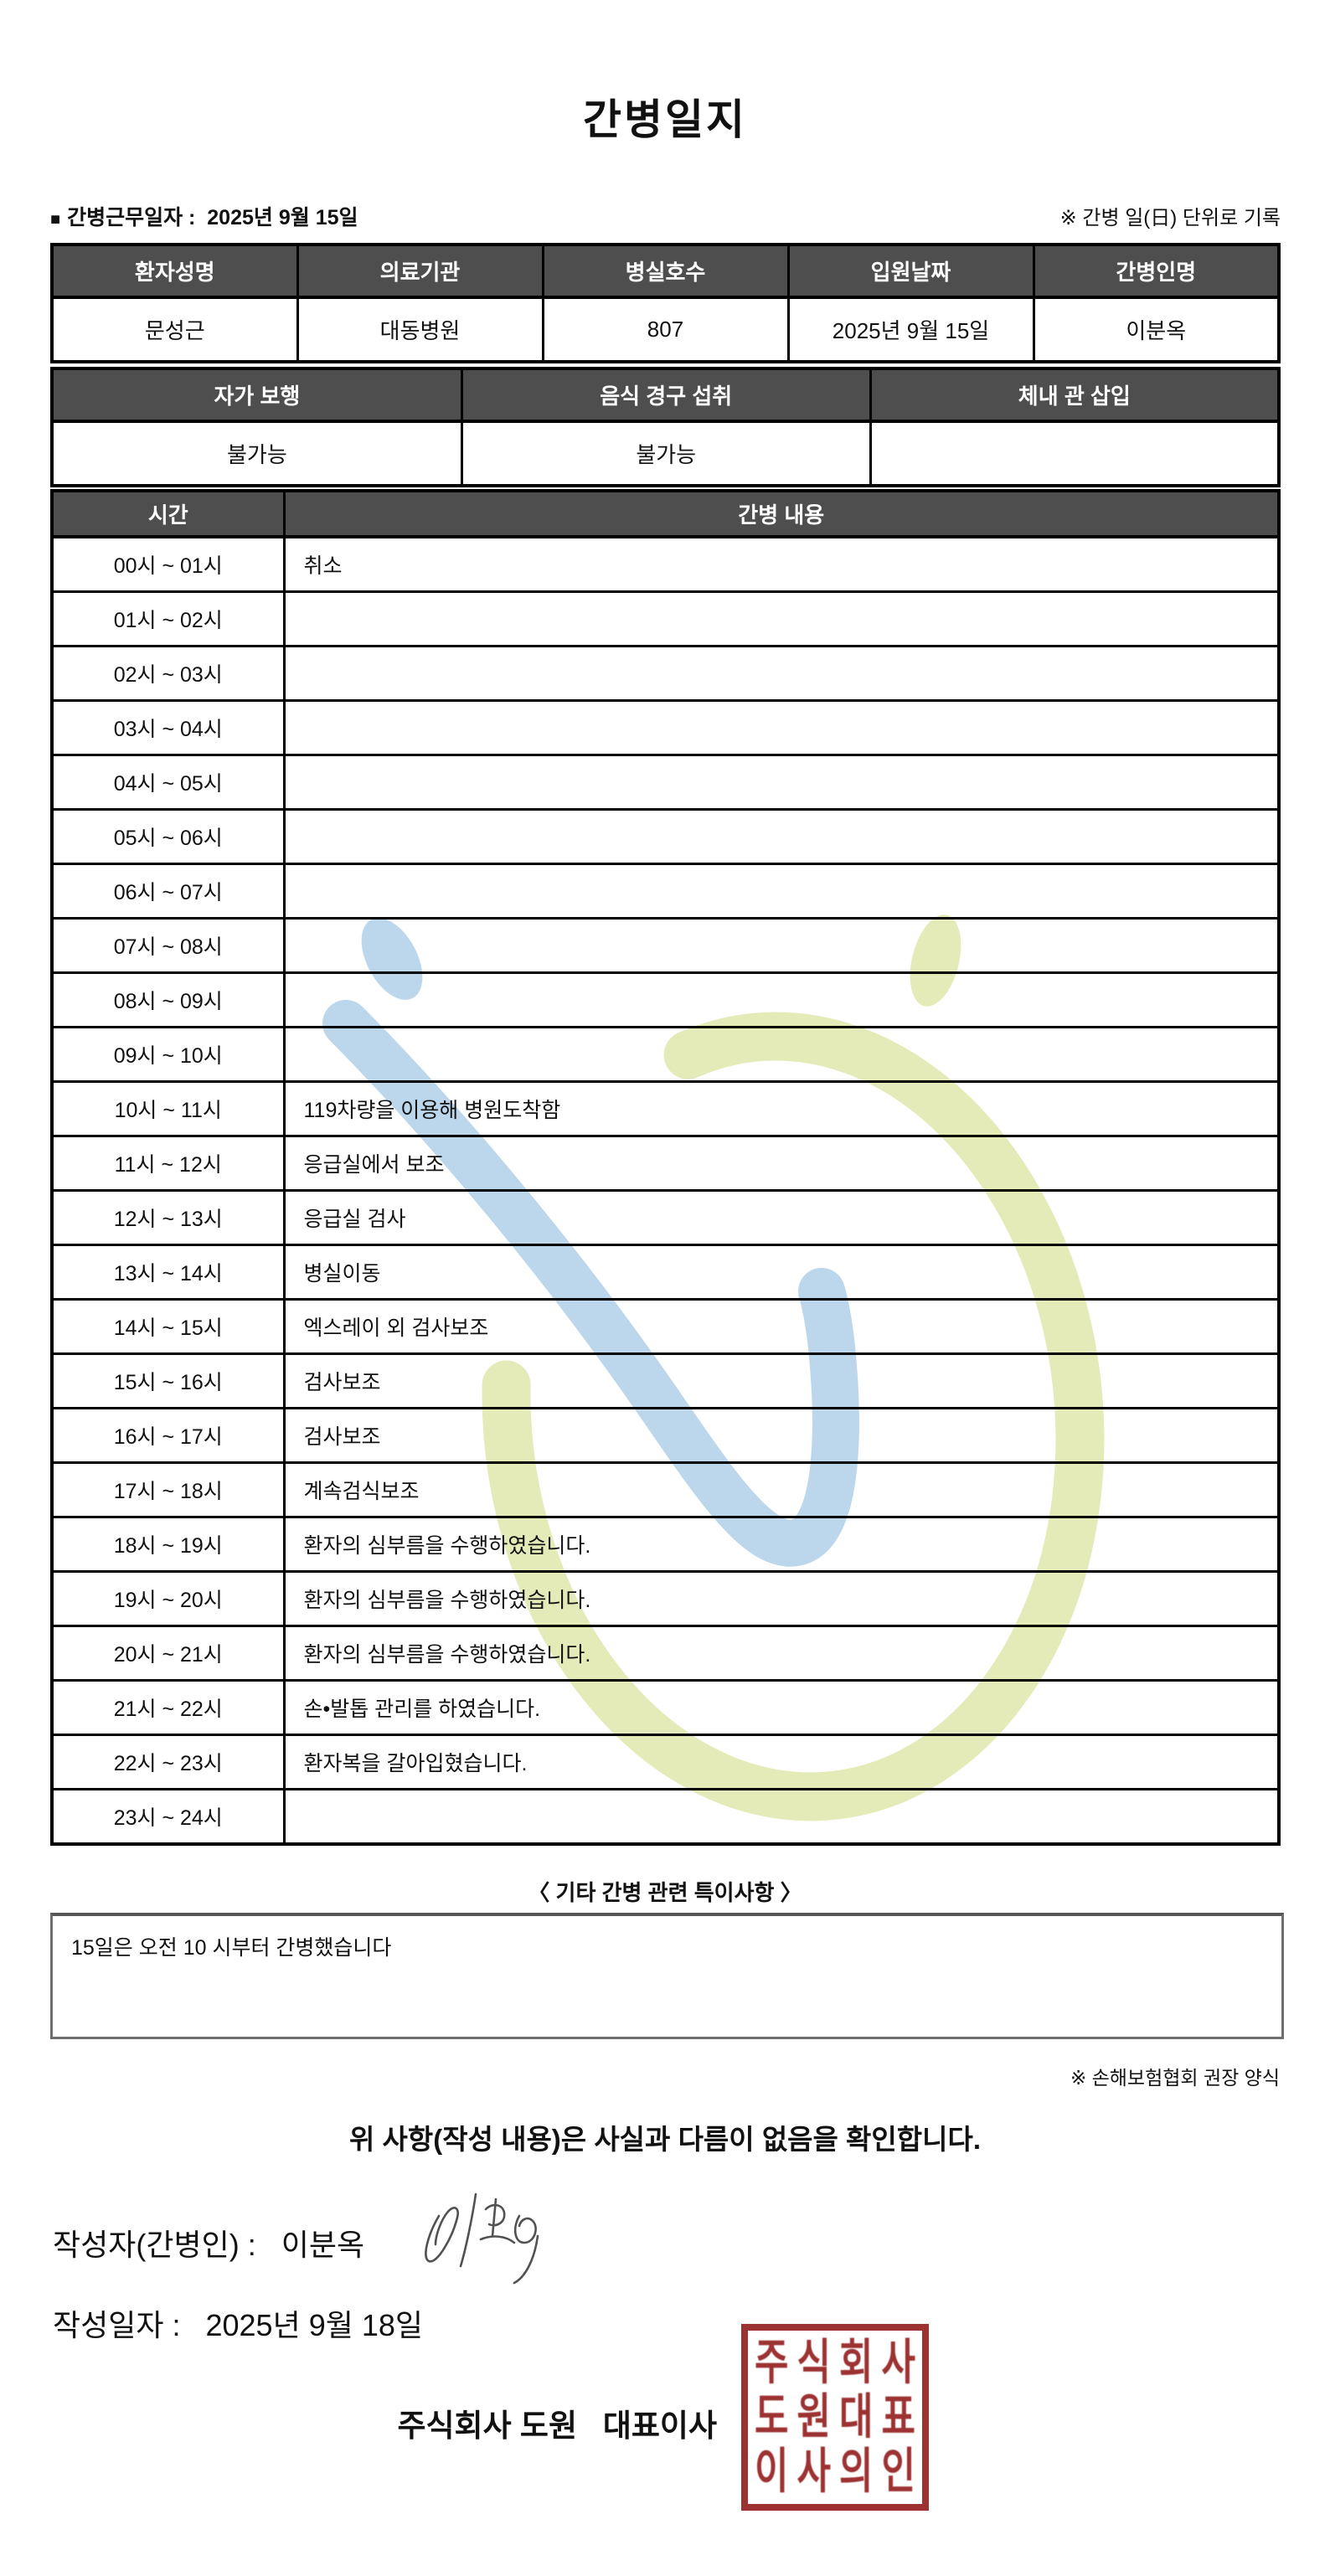 The width and height of the screenshot is (1330, 2576). I want to click on stamp-character: 인, so click(898, 2471).